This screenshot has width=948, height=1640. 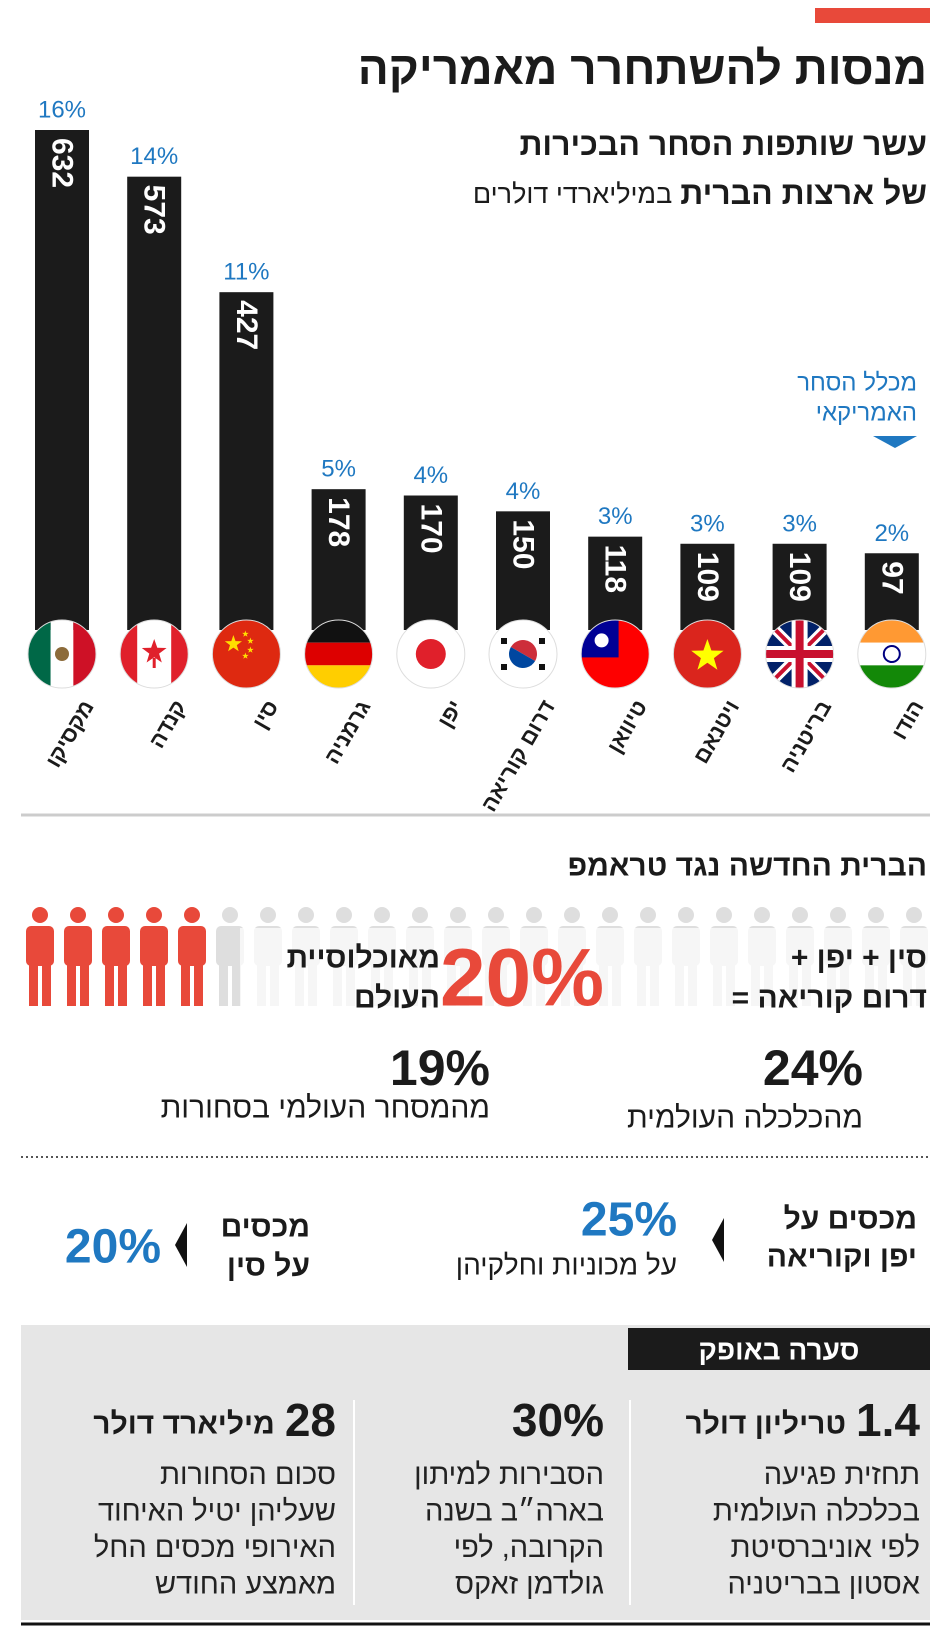 I want to click on members-line: סין + יפן +, so click(x=859, y=958).